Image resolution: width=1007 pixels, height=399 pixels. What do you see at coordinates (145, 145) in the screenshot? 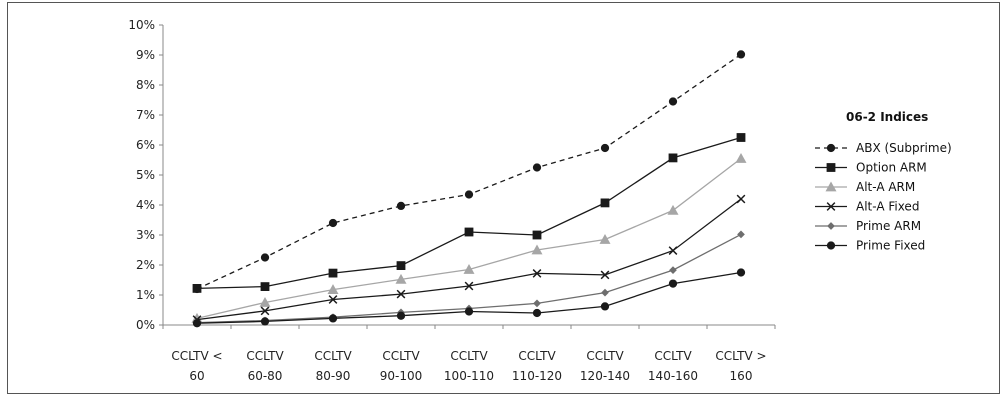
I see `y-tick-label: 6%` at bounding box center [145, 145].